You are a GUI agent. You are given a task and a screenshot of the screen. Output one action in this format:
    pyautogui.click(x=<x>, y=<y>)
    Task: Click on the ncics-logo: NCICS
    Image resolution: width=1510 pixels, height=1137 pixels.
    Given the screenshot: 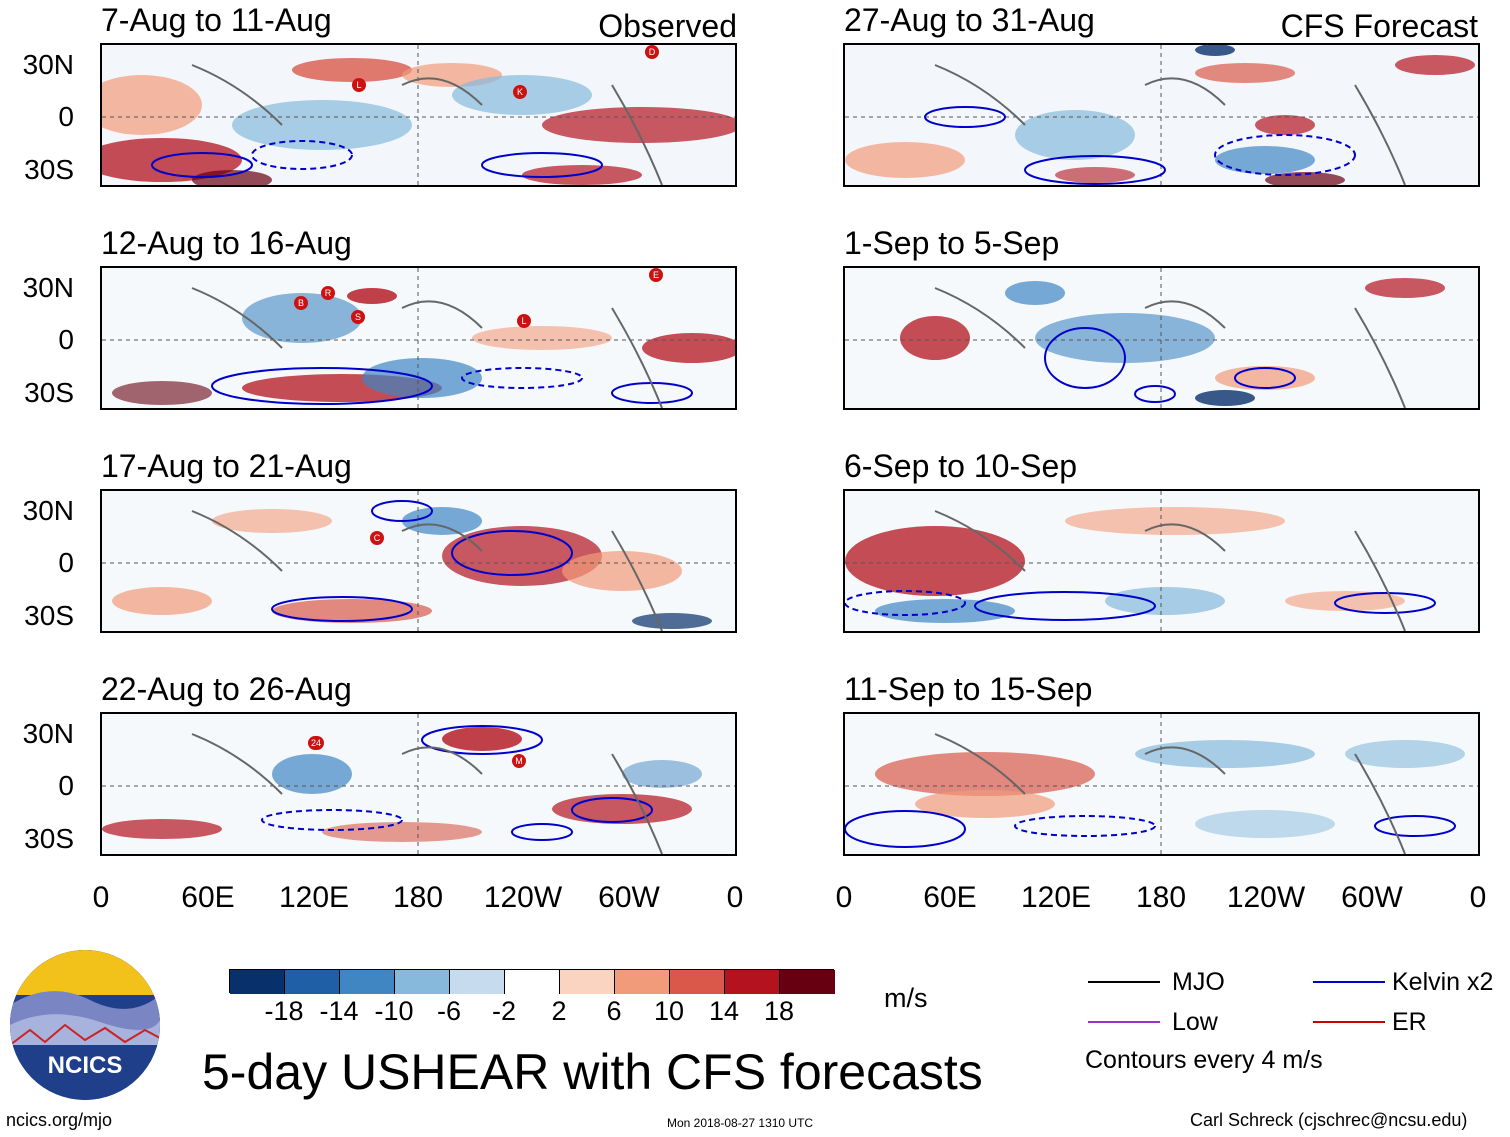 What is the action you would take?
    pyautogui.click(x=85, y=1025)
    